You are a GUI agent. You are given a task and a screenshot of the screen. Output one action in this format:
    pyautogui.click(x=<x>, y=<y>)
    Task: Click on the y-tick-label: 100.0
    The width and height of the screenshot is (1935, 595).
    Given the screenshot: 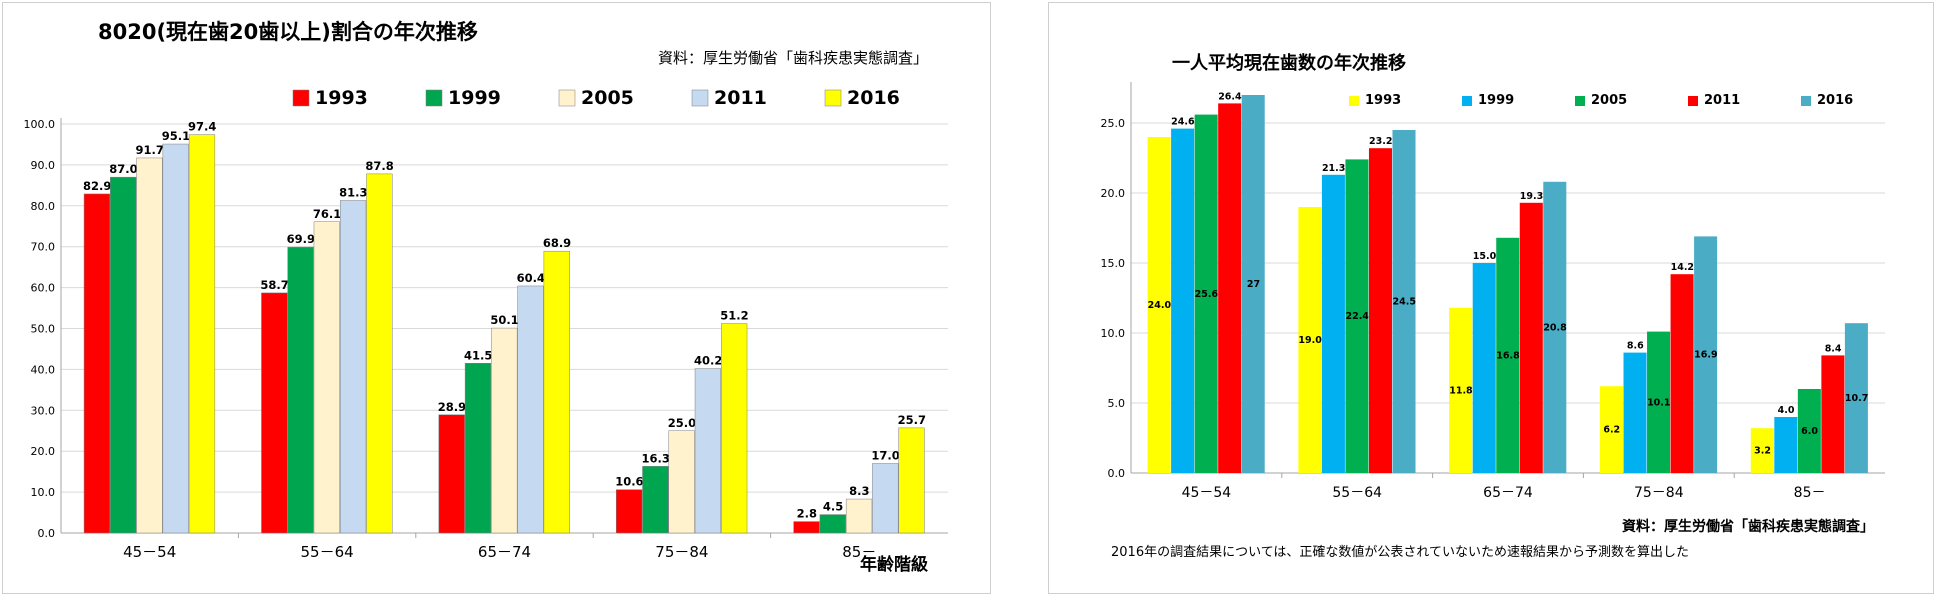 What is the action you would take?
    pyautogui.click(x=40, y=124)
    